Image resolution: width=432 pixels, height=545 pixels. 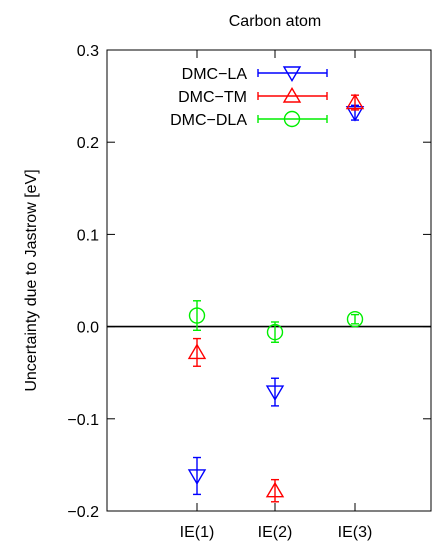 I want to click on y-tick-label: −0.1, so click(x=83, y=420).